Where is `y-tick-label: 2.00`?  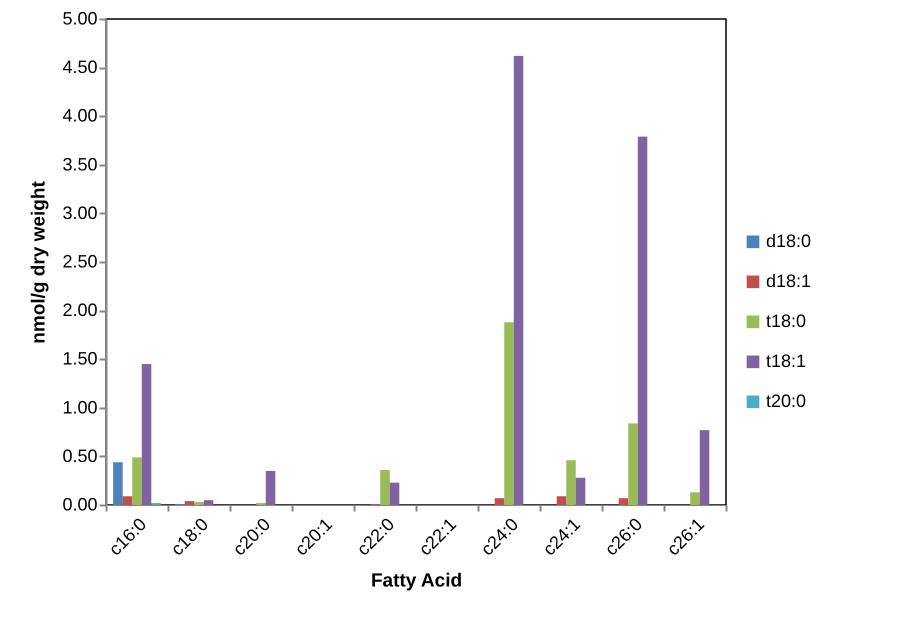
y-tick-label: 2.00 is located at coordinates (80, 310).